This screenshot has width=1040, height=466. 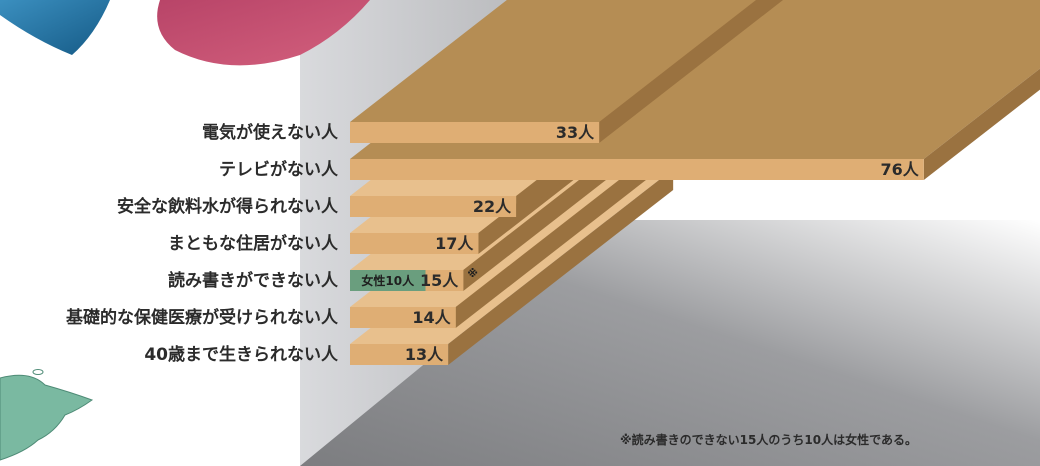 I want to click on bar-top-face, so click(x=553, y=61).